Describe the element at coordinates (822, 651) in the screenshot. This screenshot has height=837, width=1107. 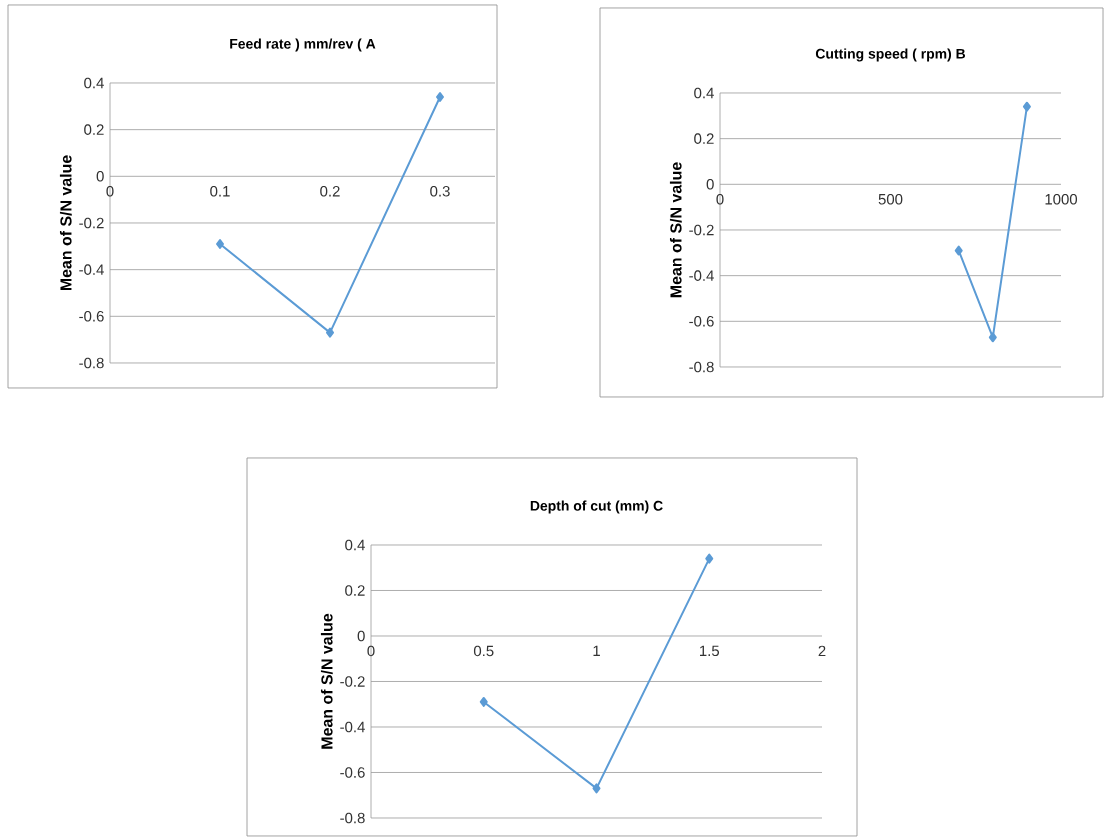
I see `x-tick-label: 2` at that location.